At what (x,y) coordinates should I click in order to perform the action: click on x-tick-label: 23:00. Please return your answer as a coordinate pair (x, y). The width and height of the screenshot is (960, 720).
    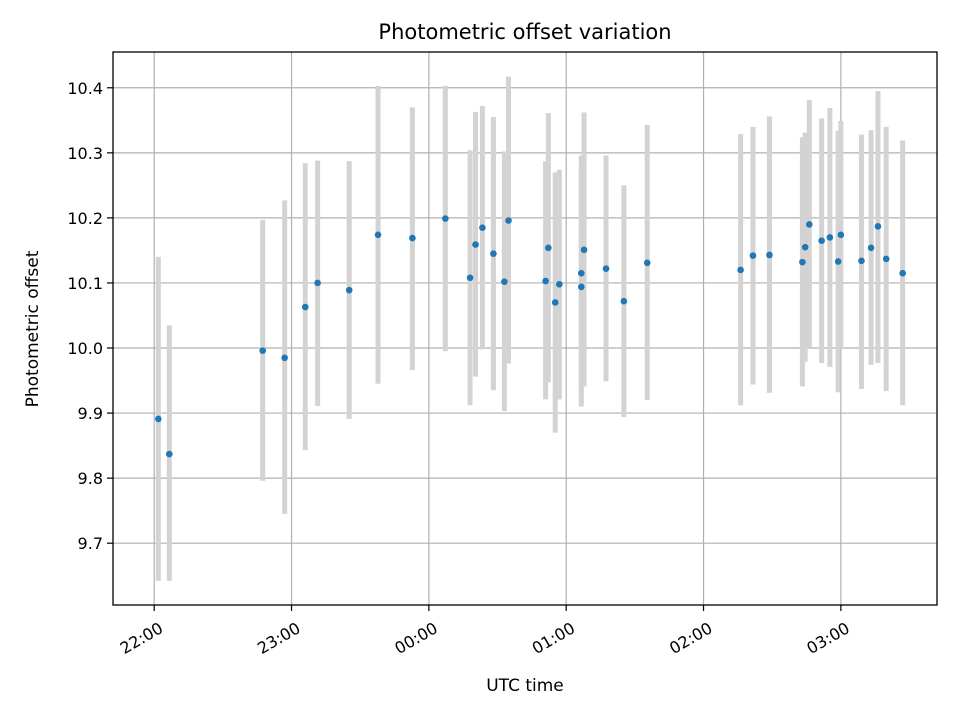
    Looking at the image, I should click on (278, 638).